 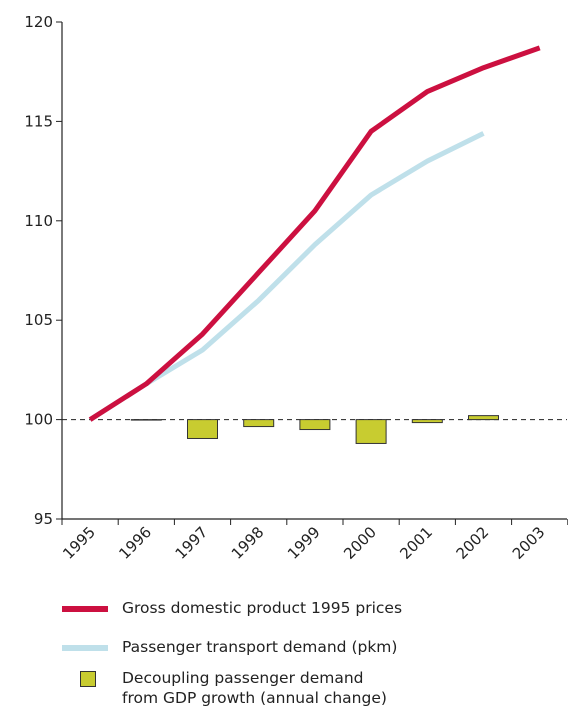 What do you see at coordinates (38, 420) in the screenshot?
I see `y-tick-label: 100` at bounding box center [38, 420].